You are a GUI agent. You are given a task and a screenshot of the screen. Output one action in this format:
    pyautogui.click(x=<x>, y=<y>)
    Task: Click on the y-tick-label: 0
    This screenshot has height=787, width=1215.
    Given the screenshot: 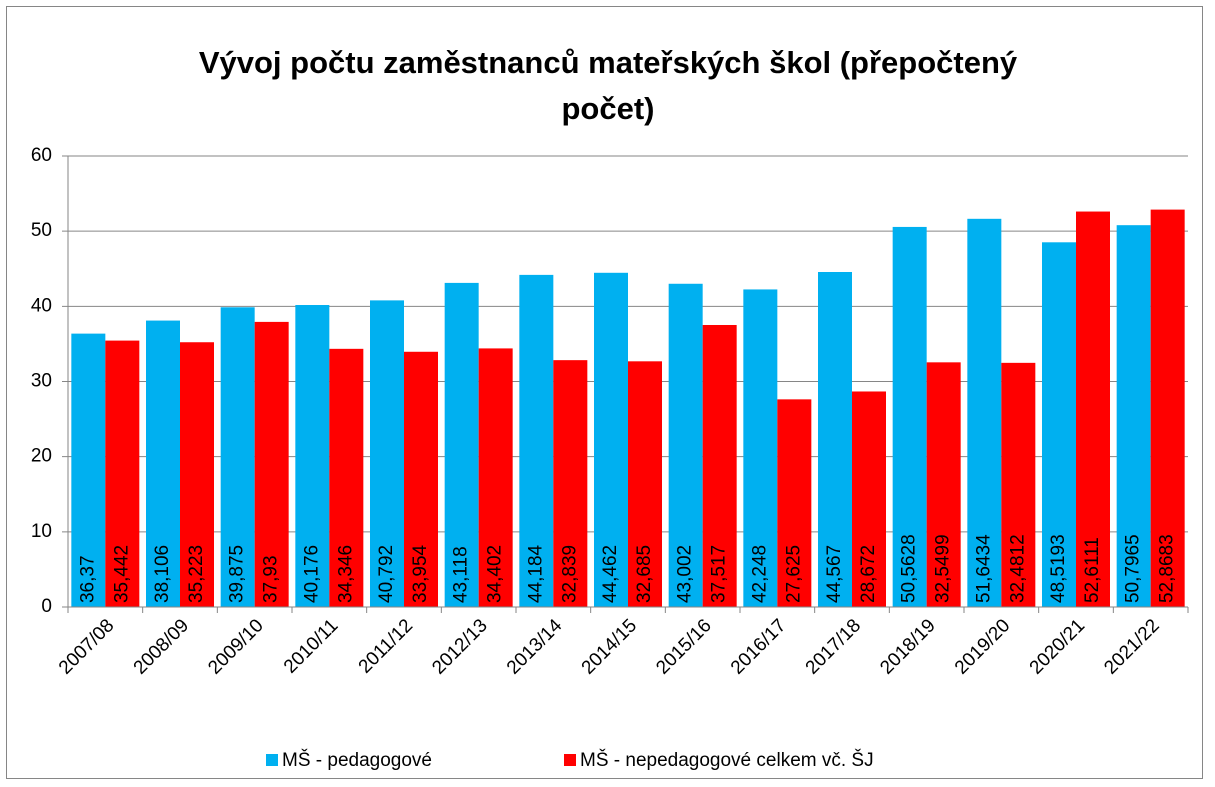 What is the action you would take?
    pyautogui.click(x=46, y=606)
    